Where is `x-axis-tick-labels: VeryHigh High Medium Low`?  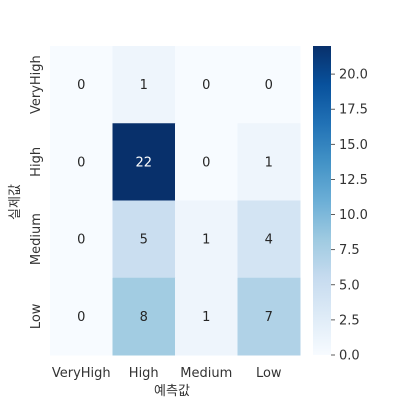 x-axis-tick-labels: VeryHigh High Medium Low is located at coordinates (167, 373).